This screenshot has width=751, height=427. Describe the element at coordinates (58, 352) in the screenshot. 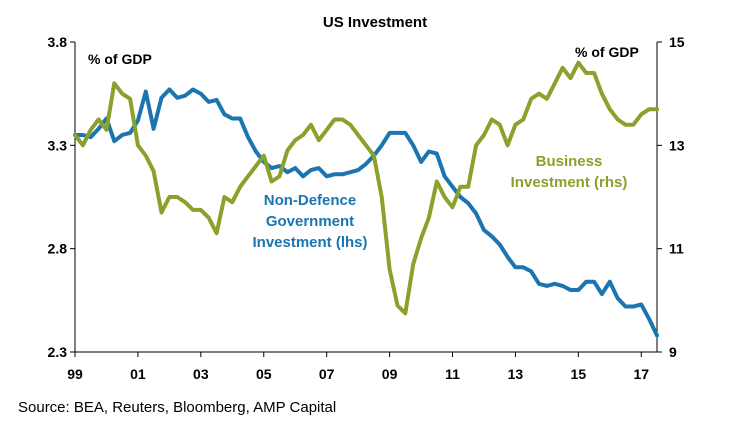

I see `y-left-tick-label: 2.3` at that location.